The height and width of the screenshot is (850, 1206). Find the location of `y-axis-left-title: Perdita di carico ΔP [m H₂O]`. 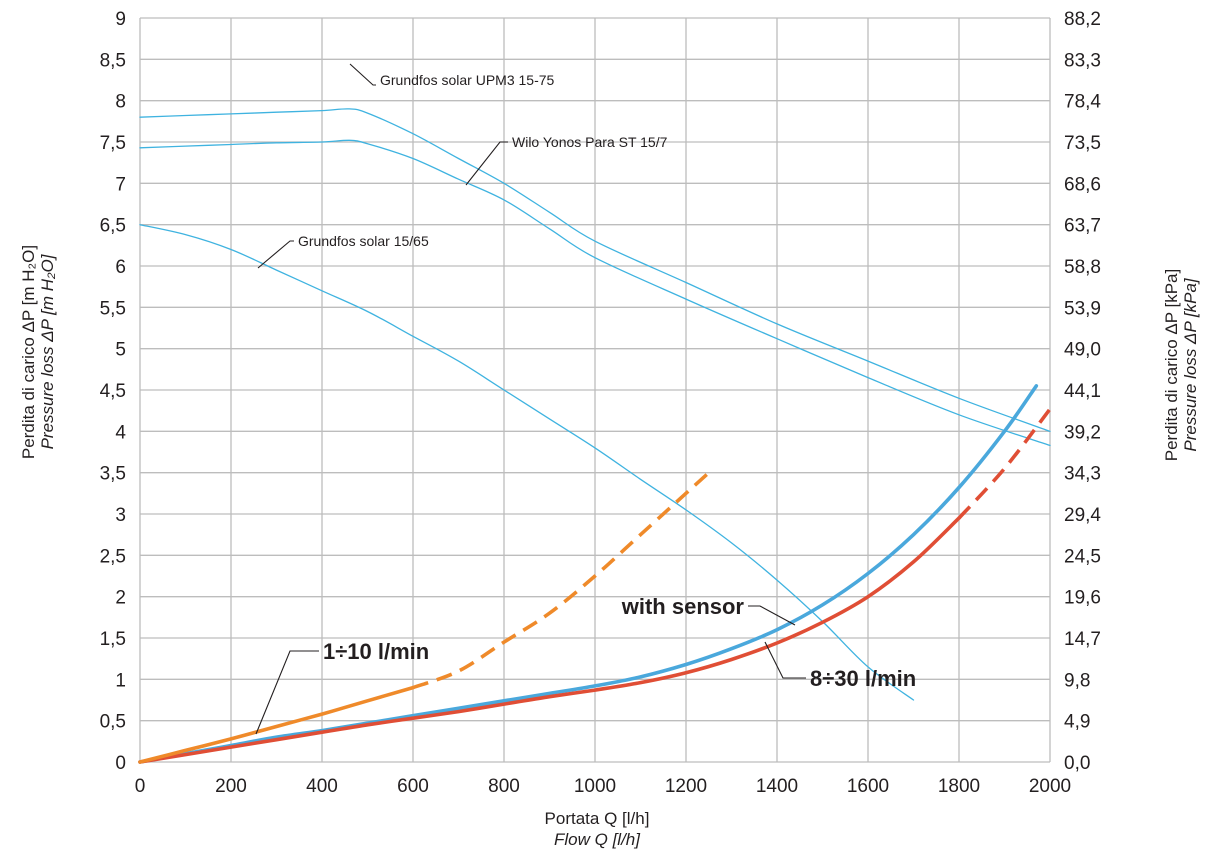

y-axis-left-title: Perdita di carico ΔP [m H₂O] is located at coordinates (28, 352).